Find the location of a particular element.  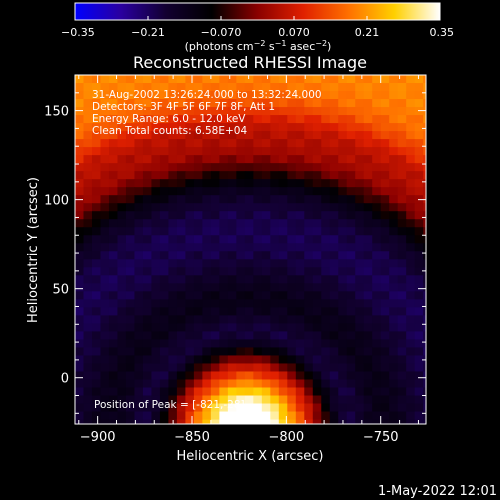

x-tick-label: −750 is located at coordinates (381, 437).